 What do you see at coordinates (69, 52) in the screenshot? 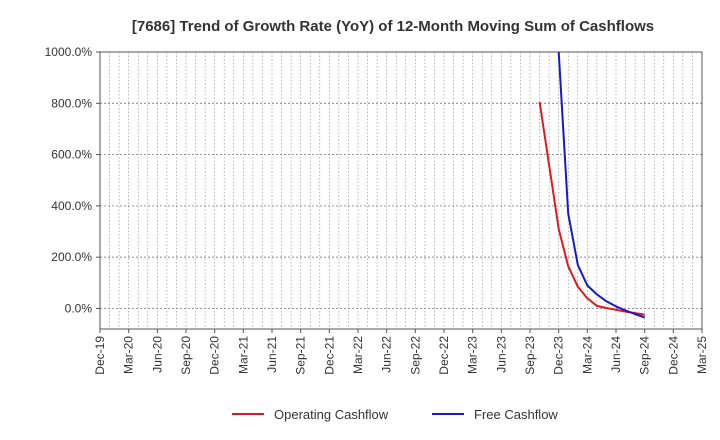
I see `y-tick-label: 1000.0%` at bounding box center [69, 52].